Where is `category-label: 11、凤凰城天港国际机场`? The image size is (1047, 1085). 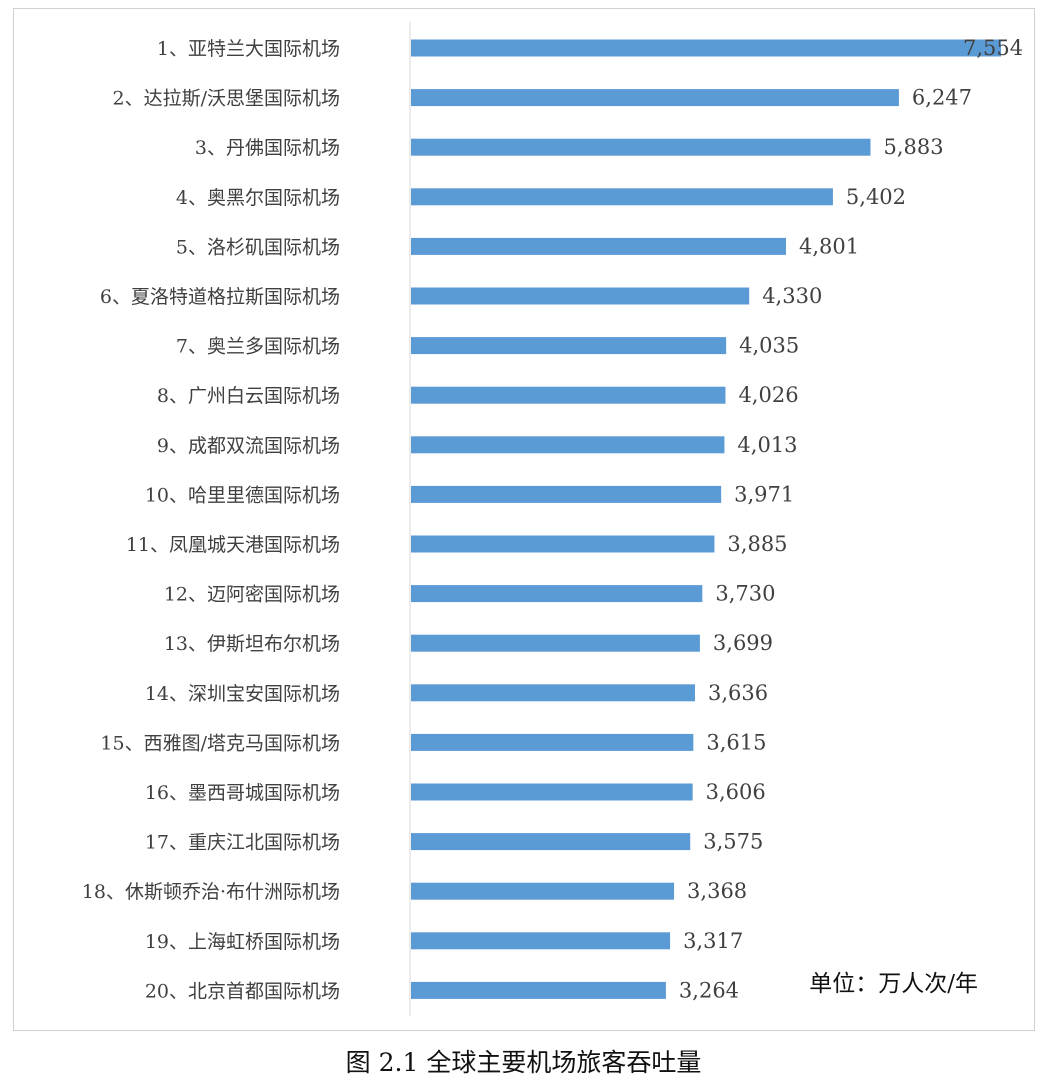
category-label: 11、凤凰城天港国际机场 is located at coordinates (233, 545).